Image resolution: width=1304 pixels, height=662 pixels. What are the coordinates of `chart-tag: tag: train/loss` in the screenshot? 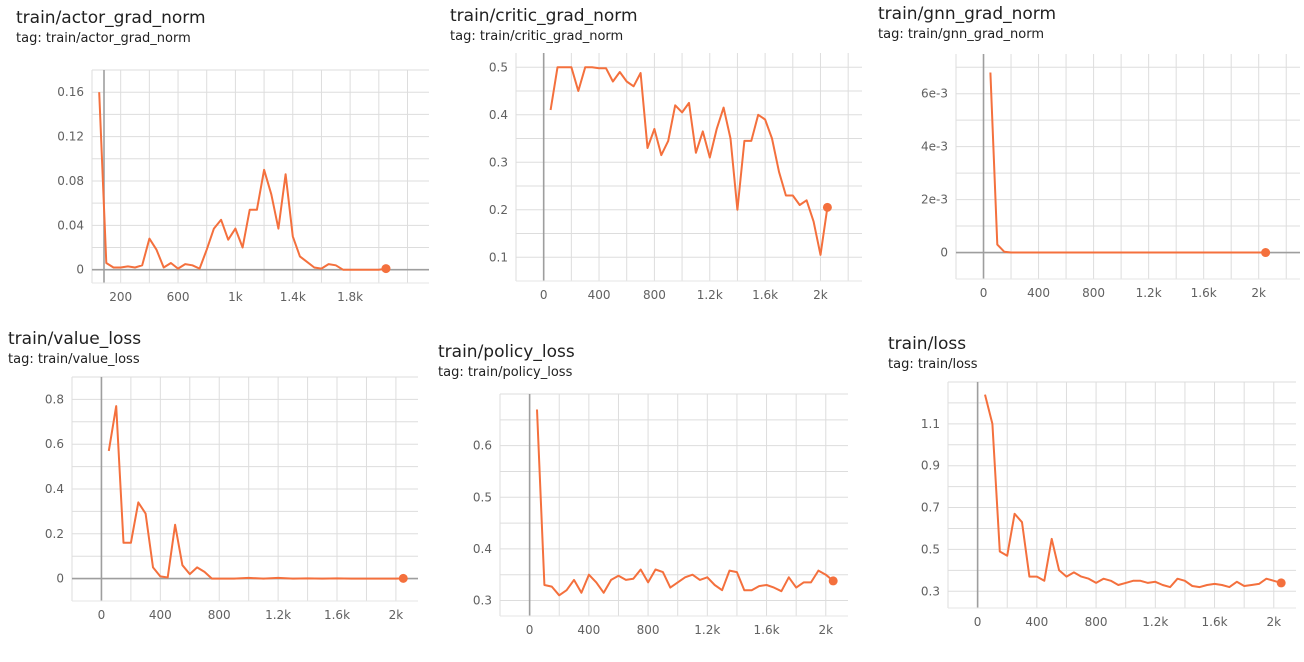 It's located at (933, 364).